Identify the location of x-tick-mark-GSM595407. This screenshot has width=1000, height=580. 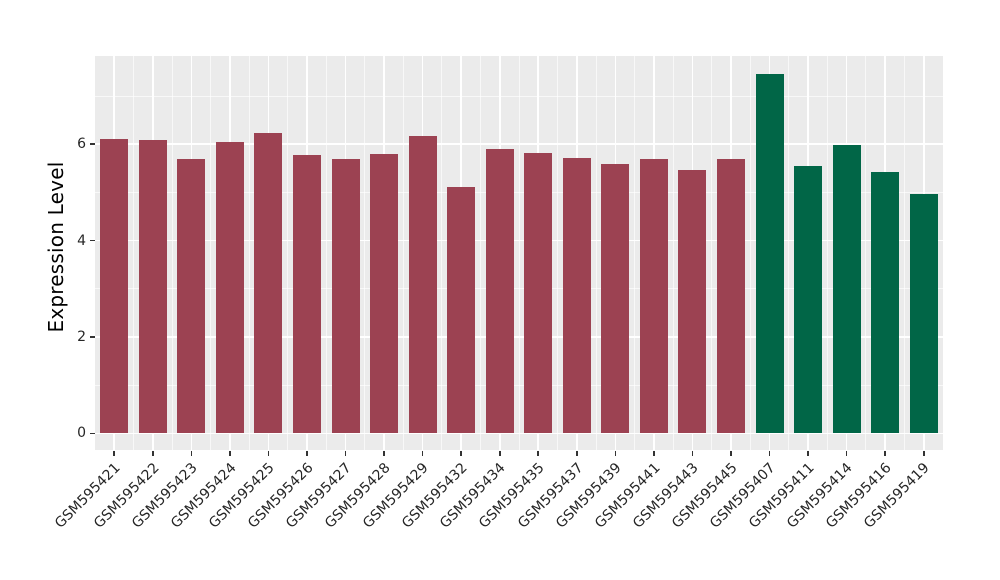
(769, 453).